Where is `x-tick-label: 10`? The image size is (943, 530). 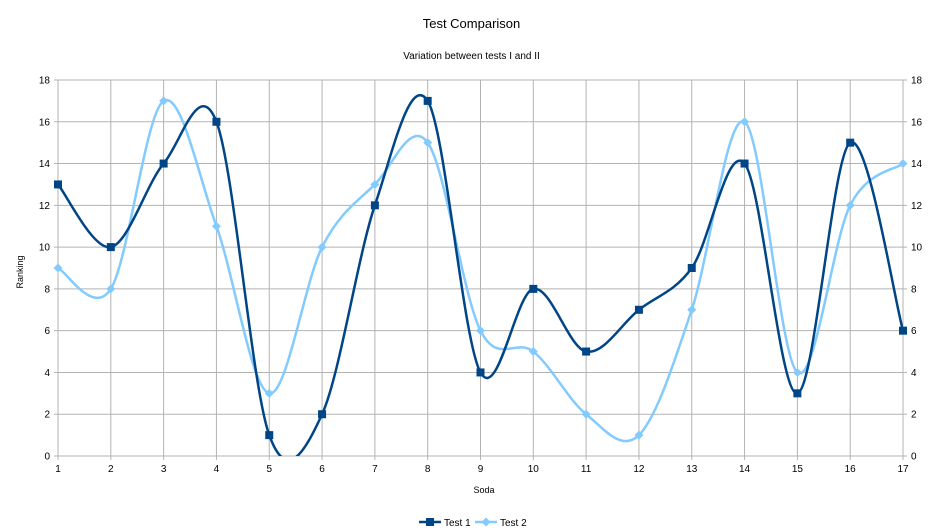 x-tick-label: 10 is located at coordinates (534, 469).